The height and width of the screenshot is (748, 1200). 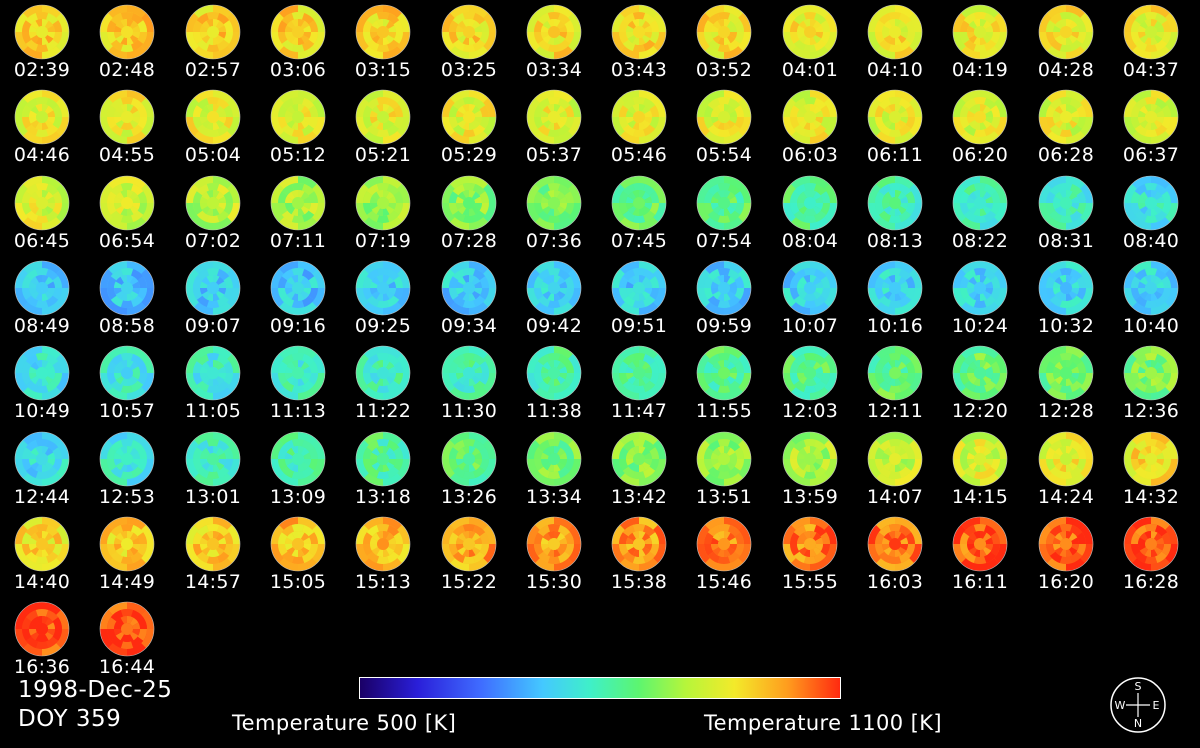 I want to click on frame-time-label: 03:43, so click(x=639, y=70).